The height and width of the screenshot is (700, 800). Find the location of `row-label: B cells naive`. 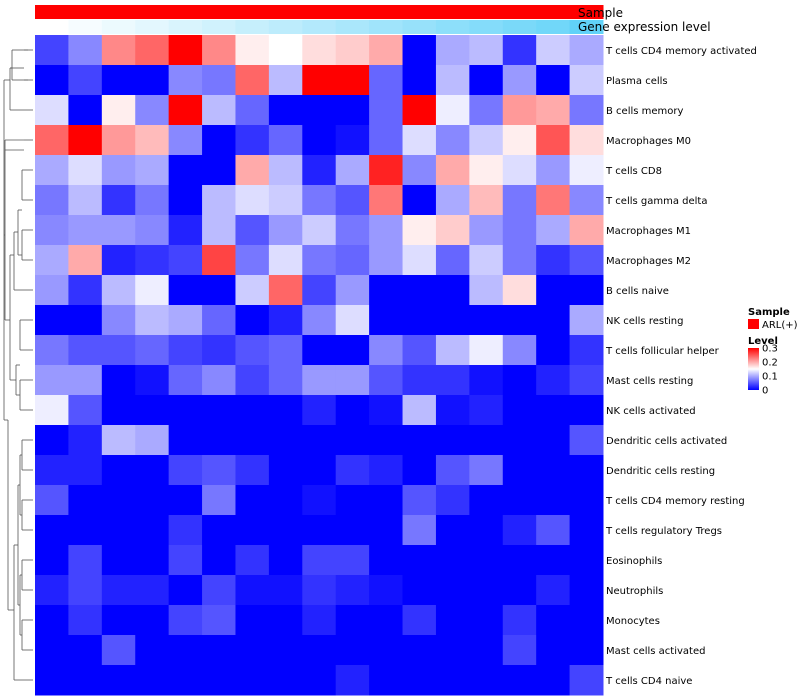

row-label: B cells naive is located at coordinates (637, 291).